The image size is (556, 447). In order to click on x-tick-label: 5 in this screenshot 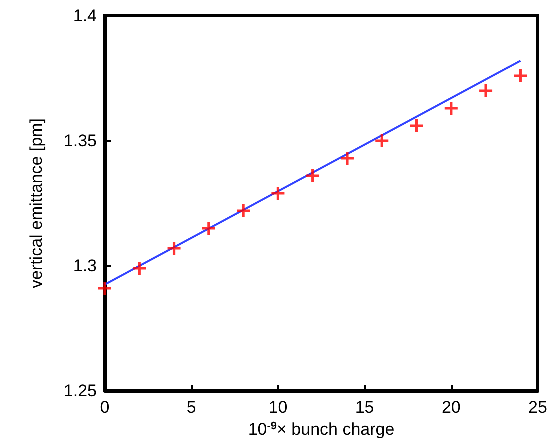, I will do `click(191, 407)`.